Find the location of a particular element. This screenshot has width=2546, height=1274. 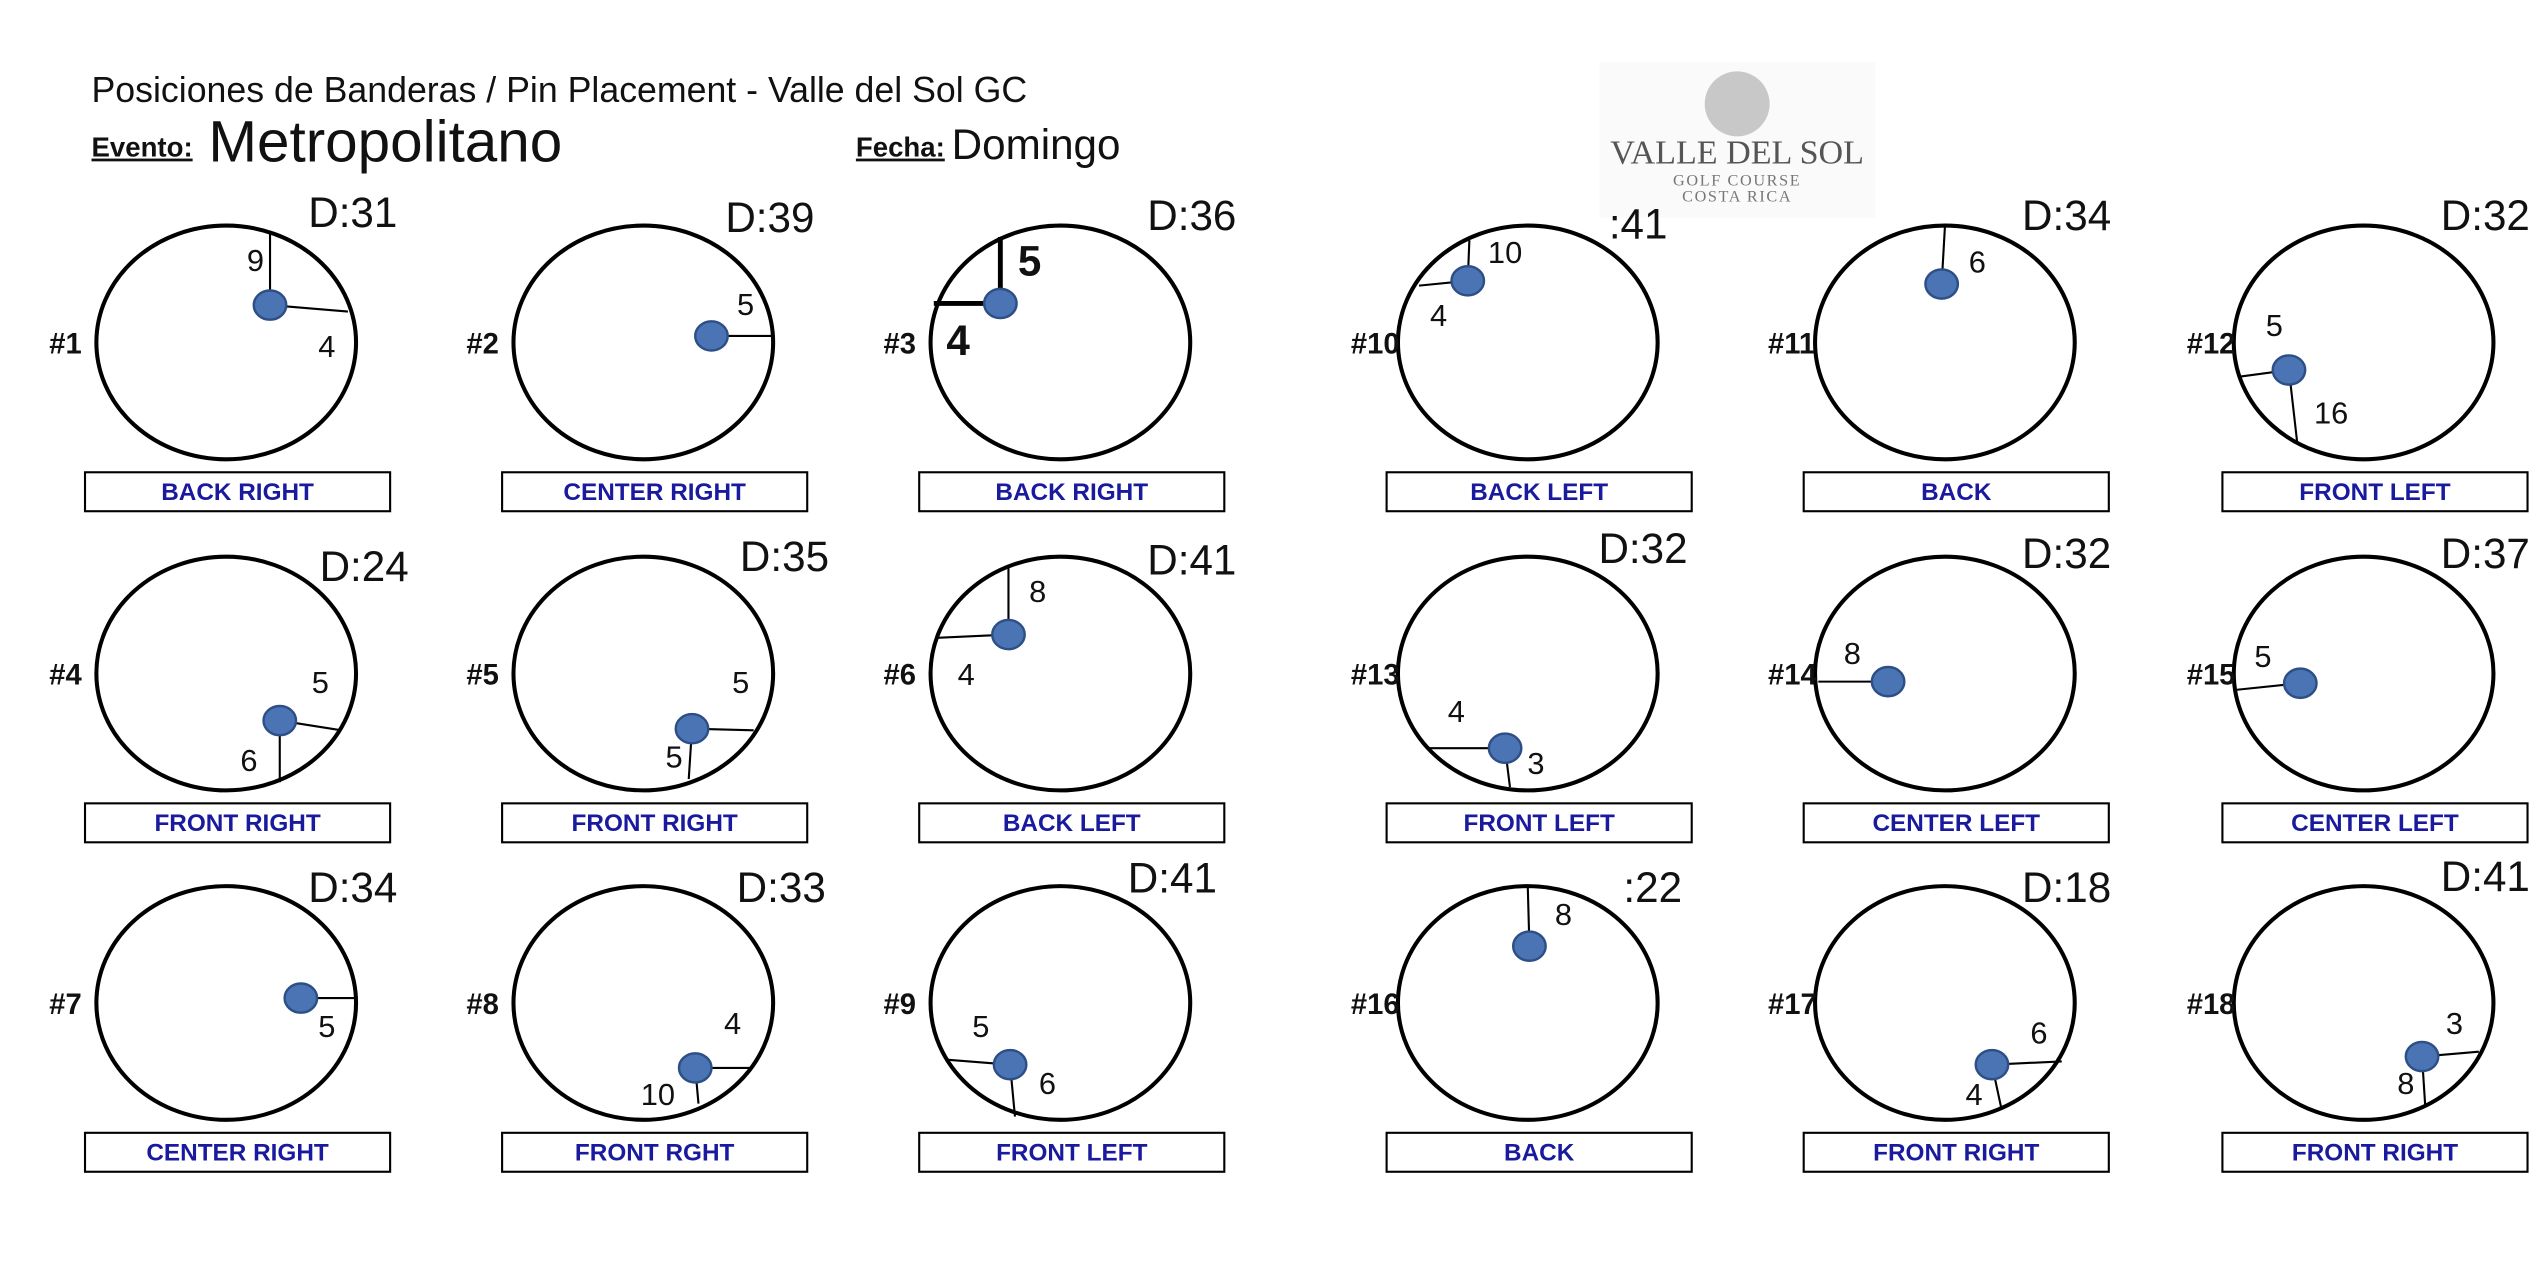

logo-line: COSTA RICA is located at coordinates (1737, 197).